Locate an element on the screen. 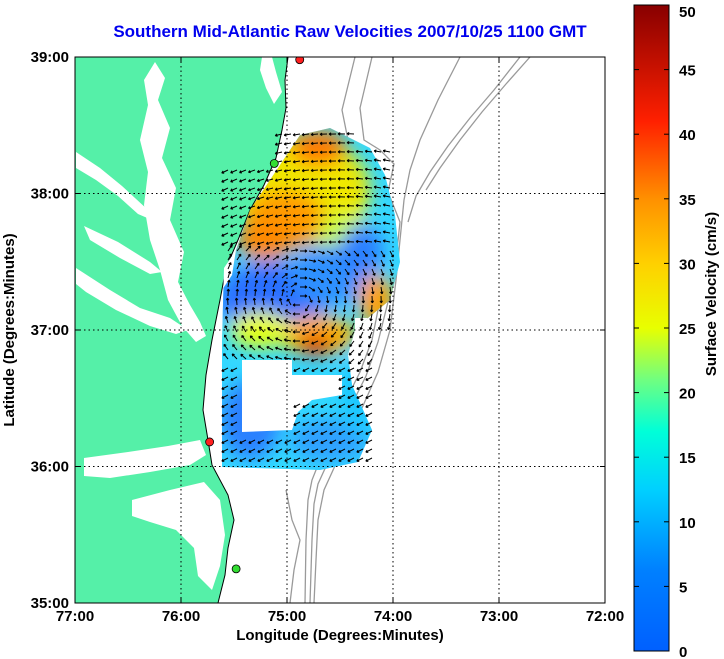 The image size is (724, 659). james-river is located at coordinates (132, 301).